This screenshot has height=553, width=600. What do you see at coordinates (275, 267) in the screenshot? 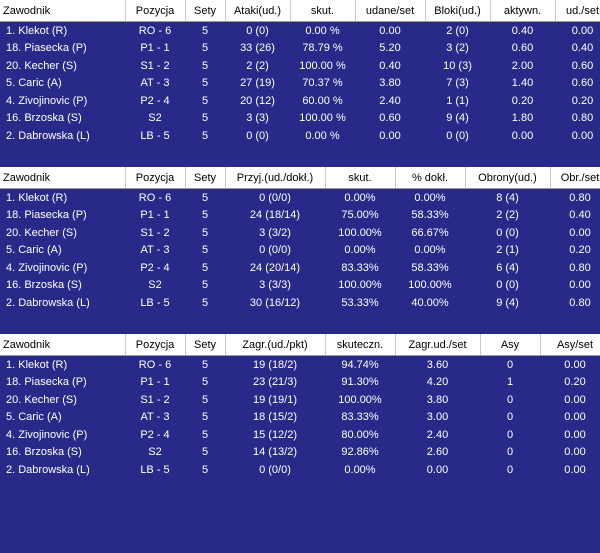
I see `stat-cell: 24 (20/14)` at bounding box center [275, 267].